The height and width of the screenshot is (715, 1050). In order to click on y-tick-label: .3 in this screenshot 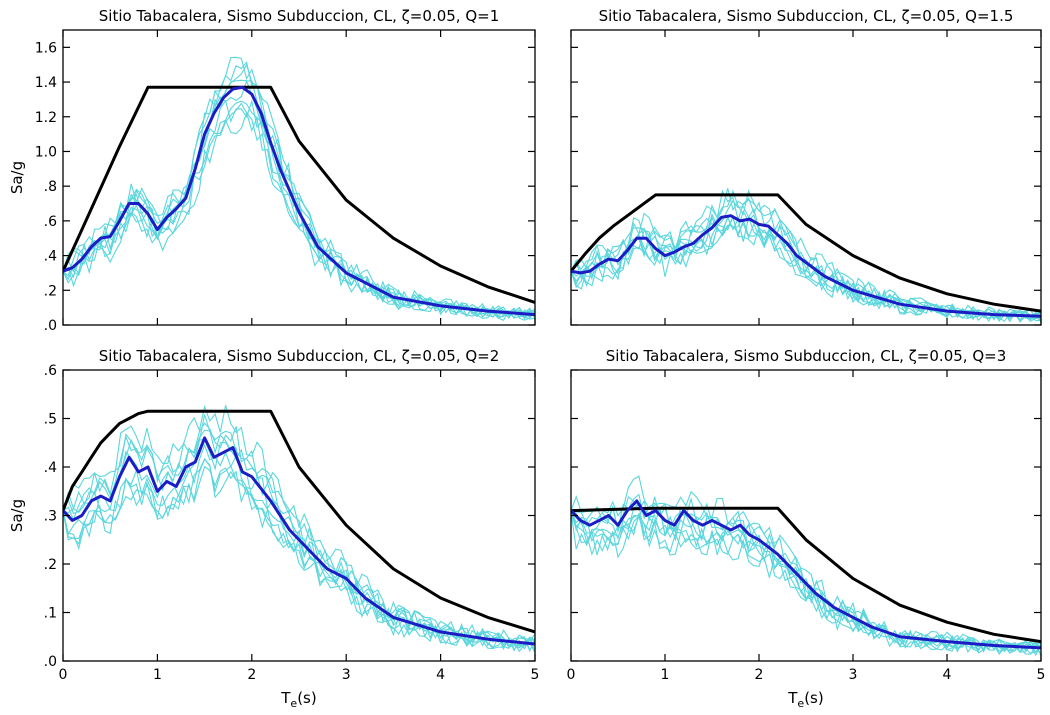, I will do `click(50, 517)`.